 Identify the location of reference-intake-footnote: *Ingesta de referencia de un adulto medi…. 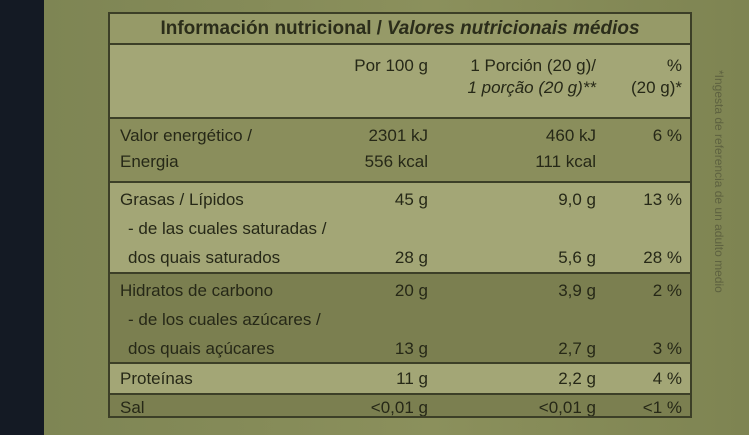
(719, 181).